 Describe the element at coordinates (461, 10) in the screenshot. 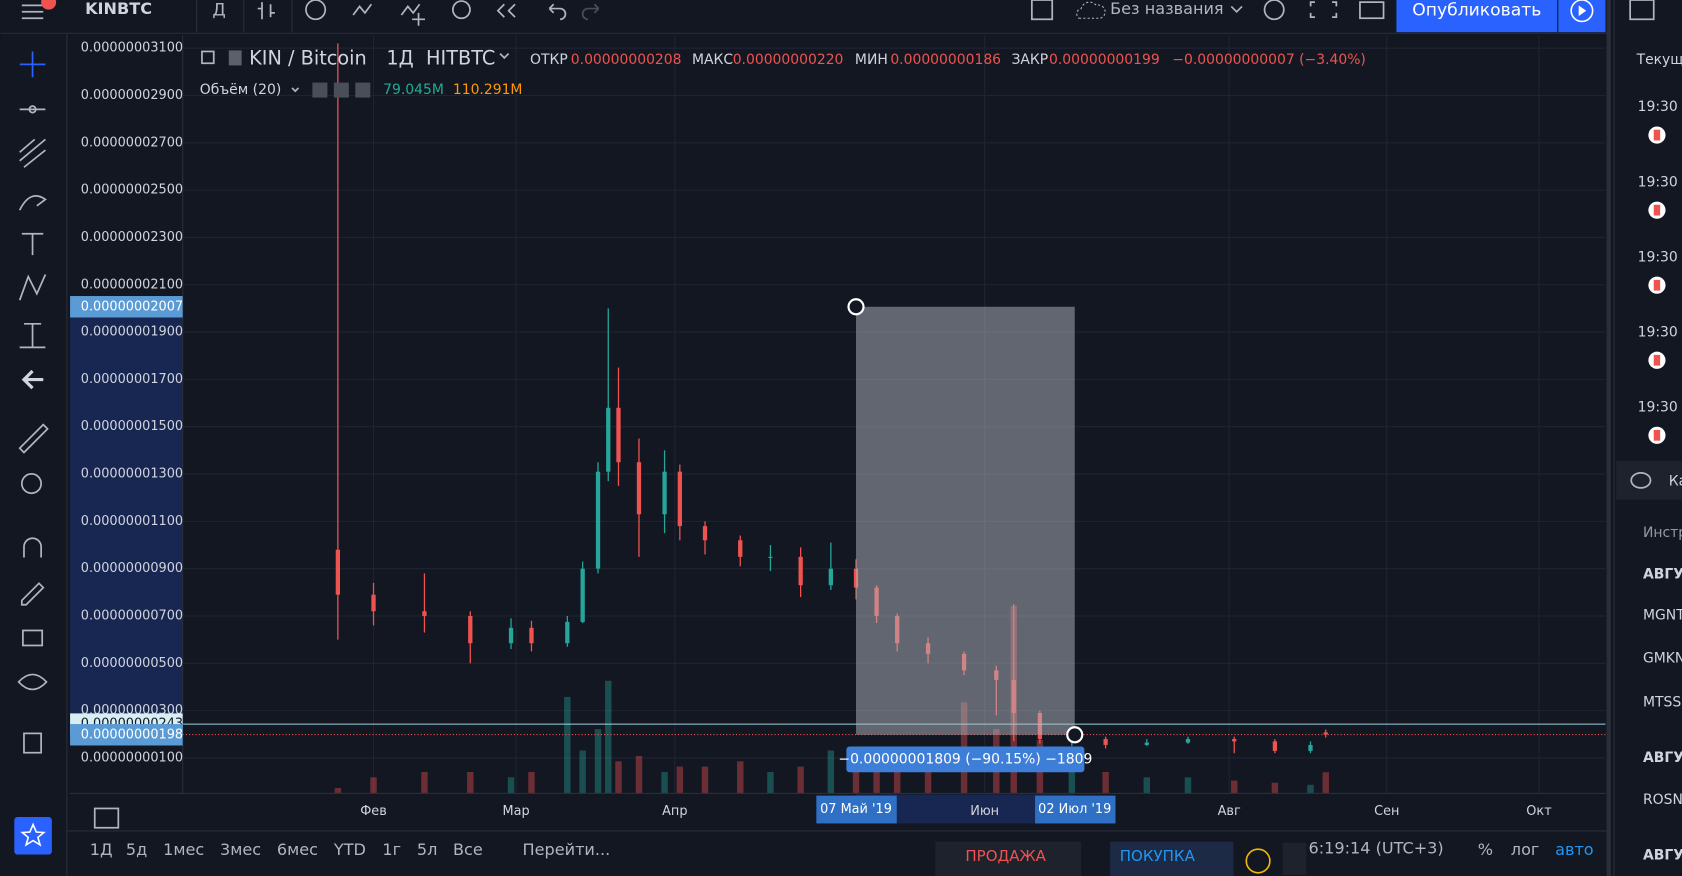

I see `alert-icon` at that location.